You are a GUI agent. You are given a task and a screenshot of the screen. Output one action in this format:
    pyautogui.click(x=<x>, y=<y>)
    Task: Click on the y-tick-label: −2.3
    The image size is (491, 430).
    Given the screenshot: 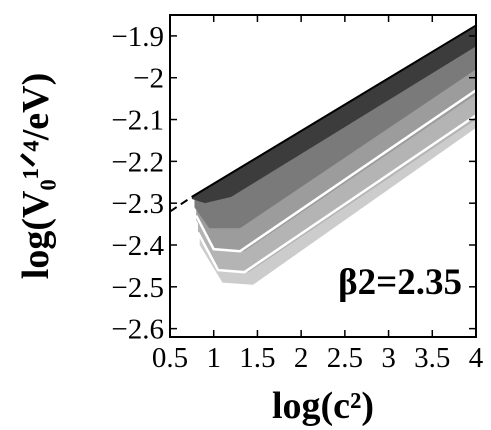 What is the action you would take?
    pyautogui.click(x=137, y=204)
    